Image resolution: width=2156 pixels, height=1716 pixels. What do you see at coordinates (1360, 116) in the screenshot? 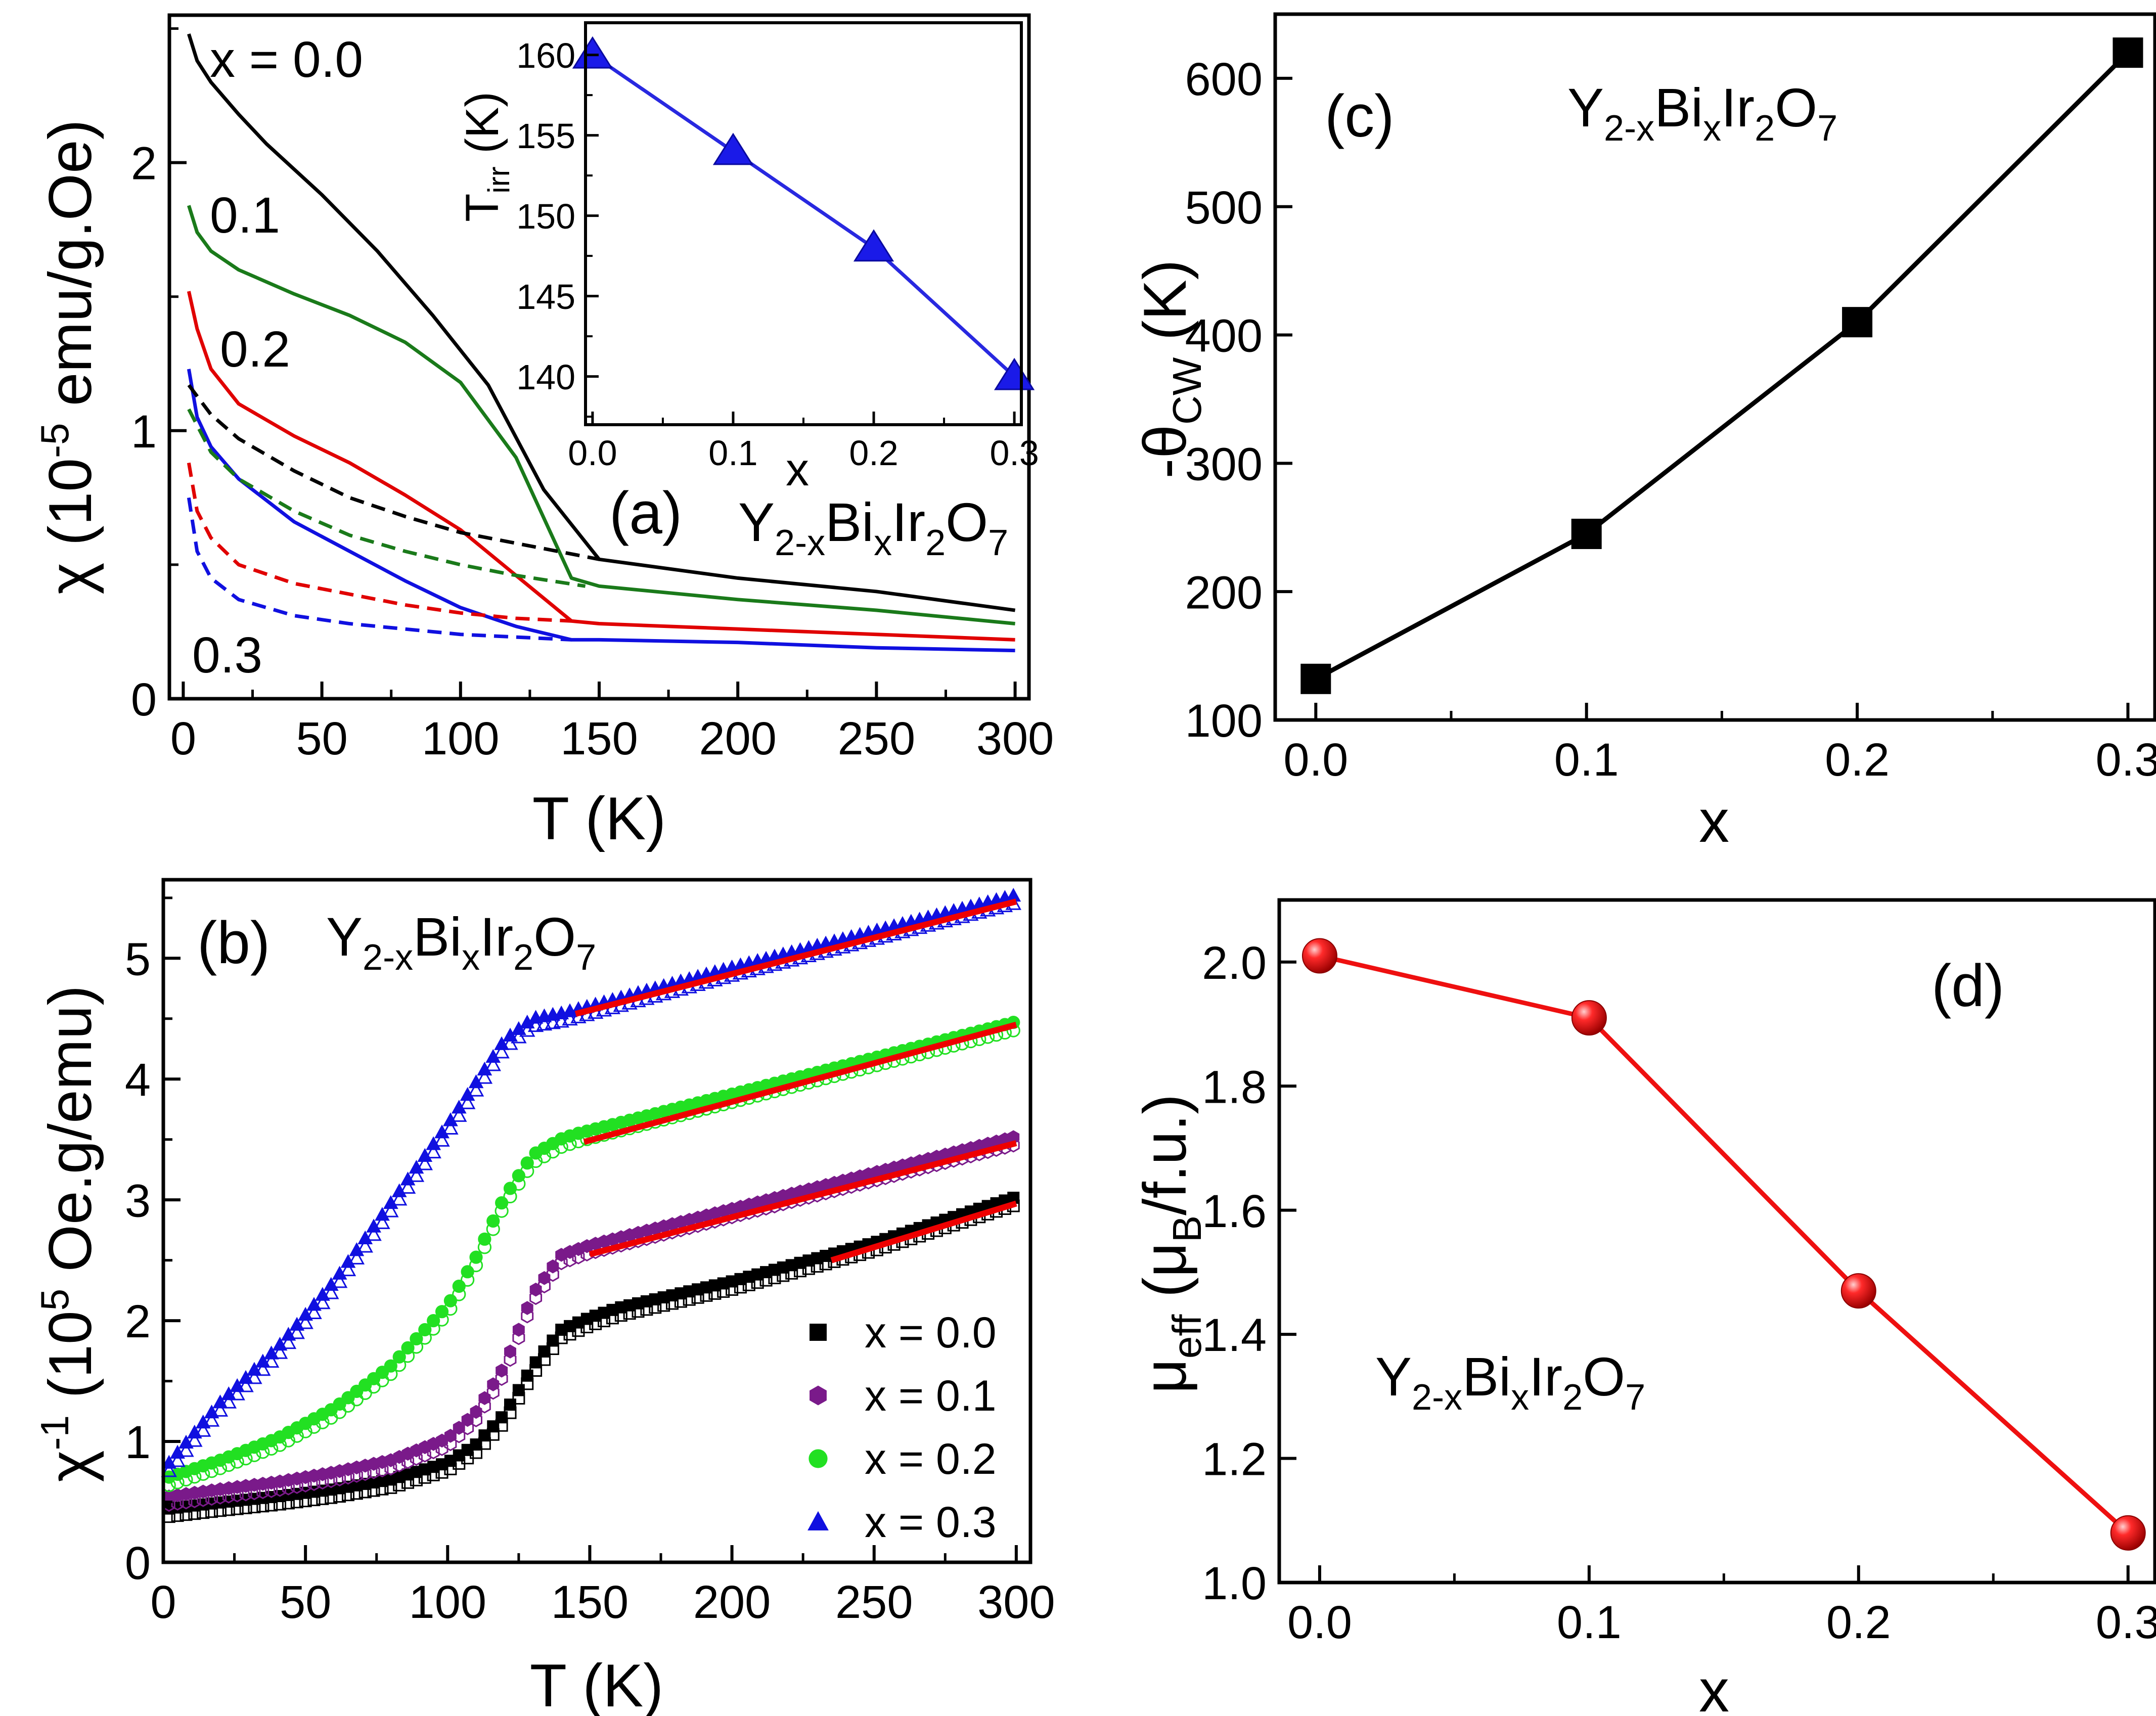
I see `panel-c-label: (c)` at bounding box center [1360, 116].